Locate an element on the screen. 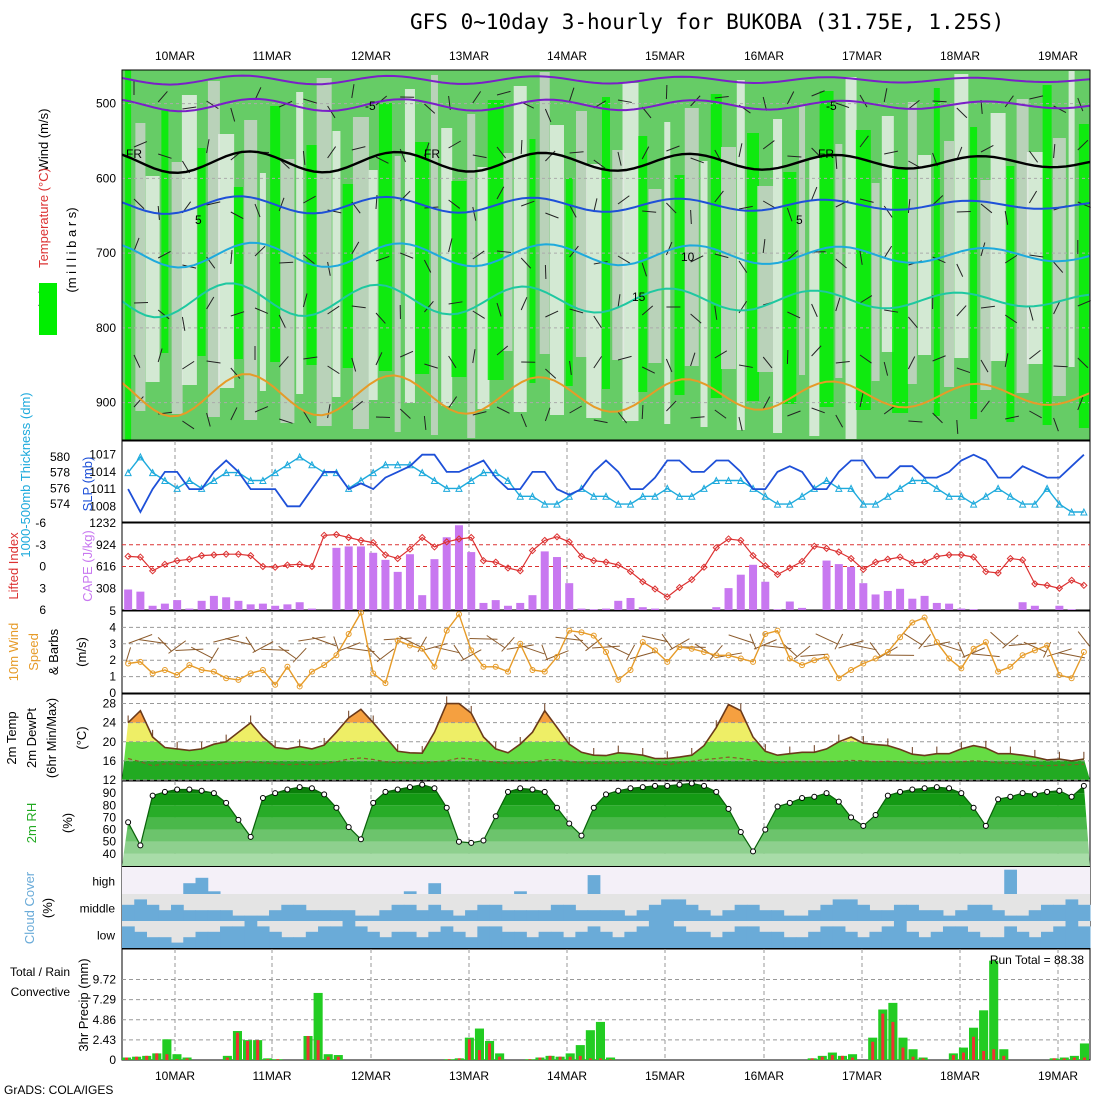 This screenshot has width=1100, height=1100. contour-label: 15 is located at coordinates (639, 297).